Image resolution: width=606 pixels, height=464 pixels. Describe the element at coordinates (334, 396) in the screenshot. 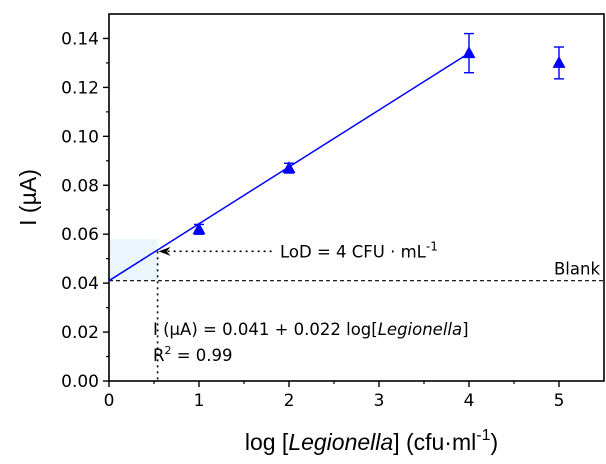

I see `x-ticks: 0 1 2 3 4 5` at that location.